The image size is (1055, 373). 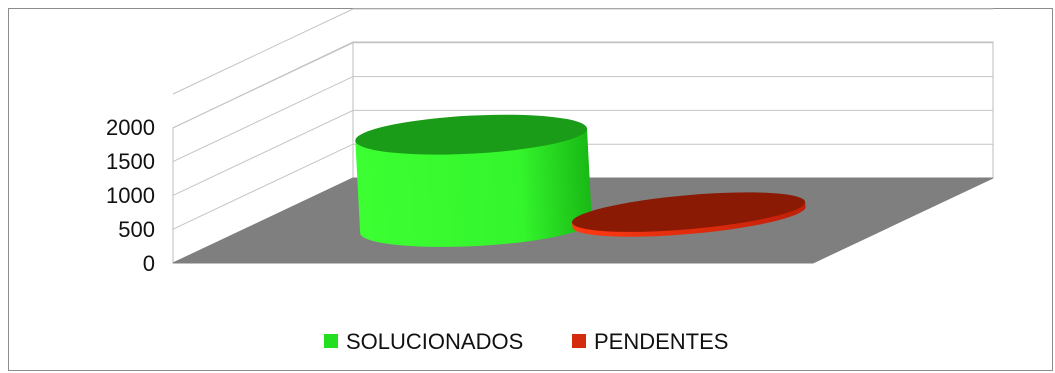 What do you see at coordinates (661, 341) in the screenshot?
I see `legend-label-pendentes: PENDENTES` at bounding box center [661, 341].